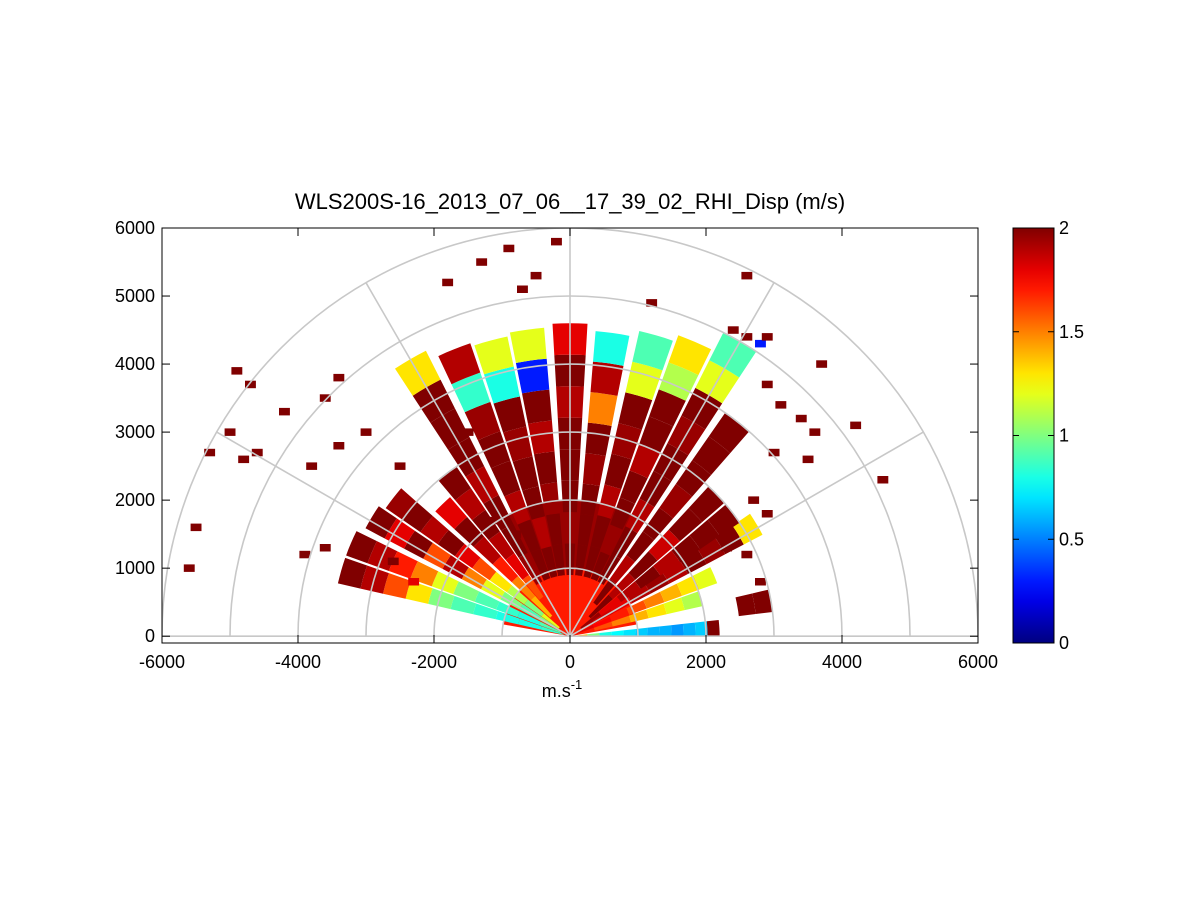  I want to click on x-tick-label-1: -4000, so click(298, 662).